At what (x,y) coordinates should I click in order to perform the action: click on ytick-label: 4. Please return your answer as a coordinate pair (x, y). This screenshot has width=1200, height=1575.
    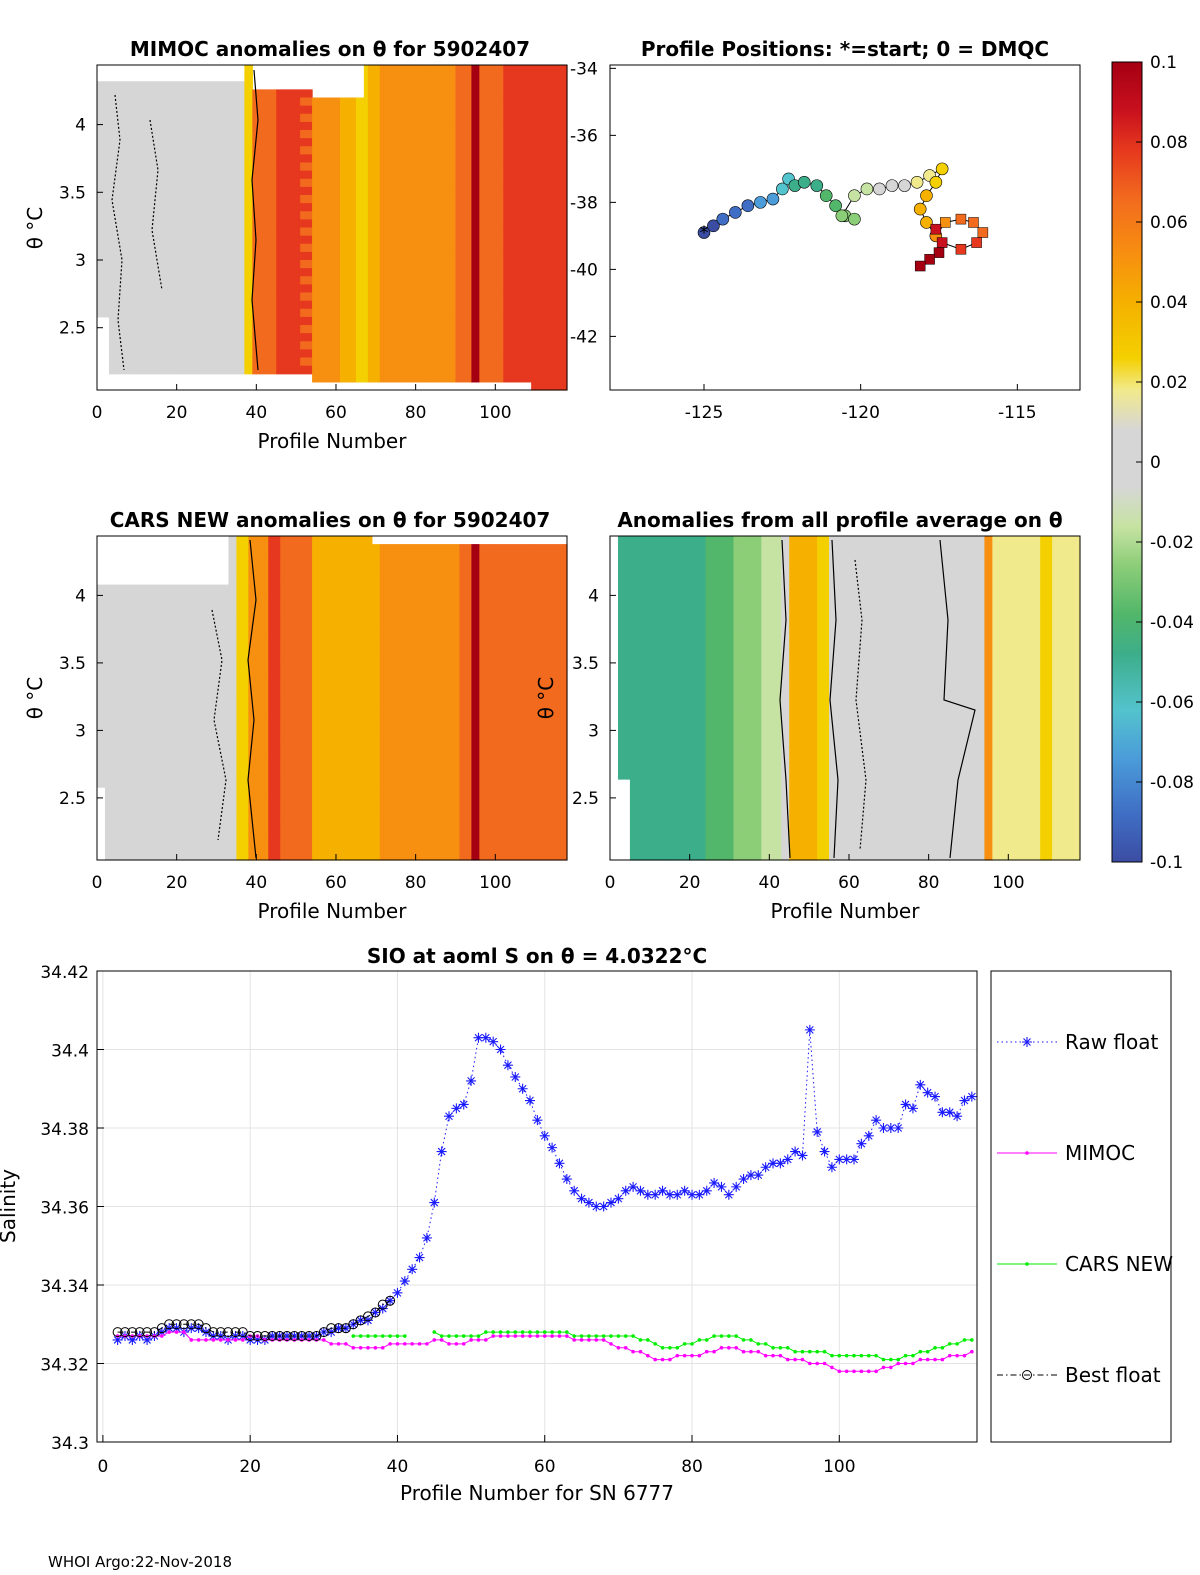
    Looking at the image, I should click on (80, 126).